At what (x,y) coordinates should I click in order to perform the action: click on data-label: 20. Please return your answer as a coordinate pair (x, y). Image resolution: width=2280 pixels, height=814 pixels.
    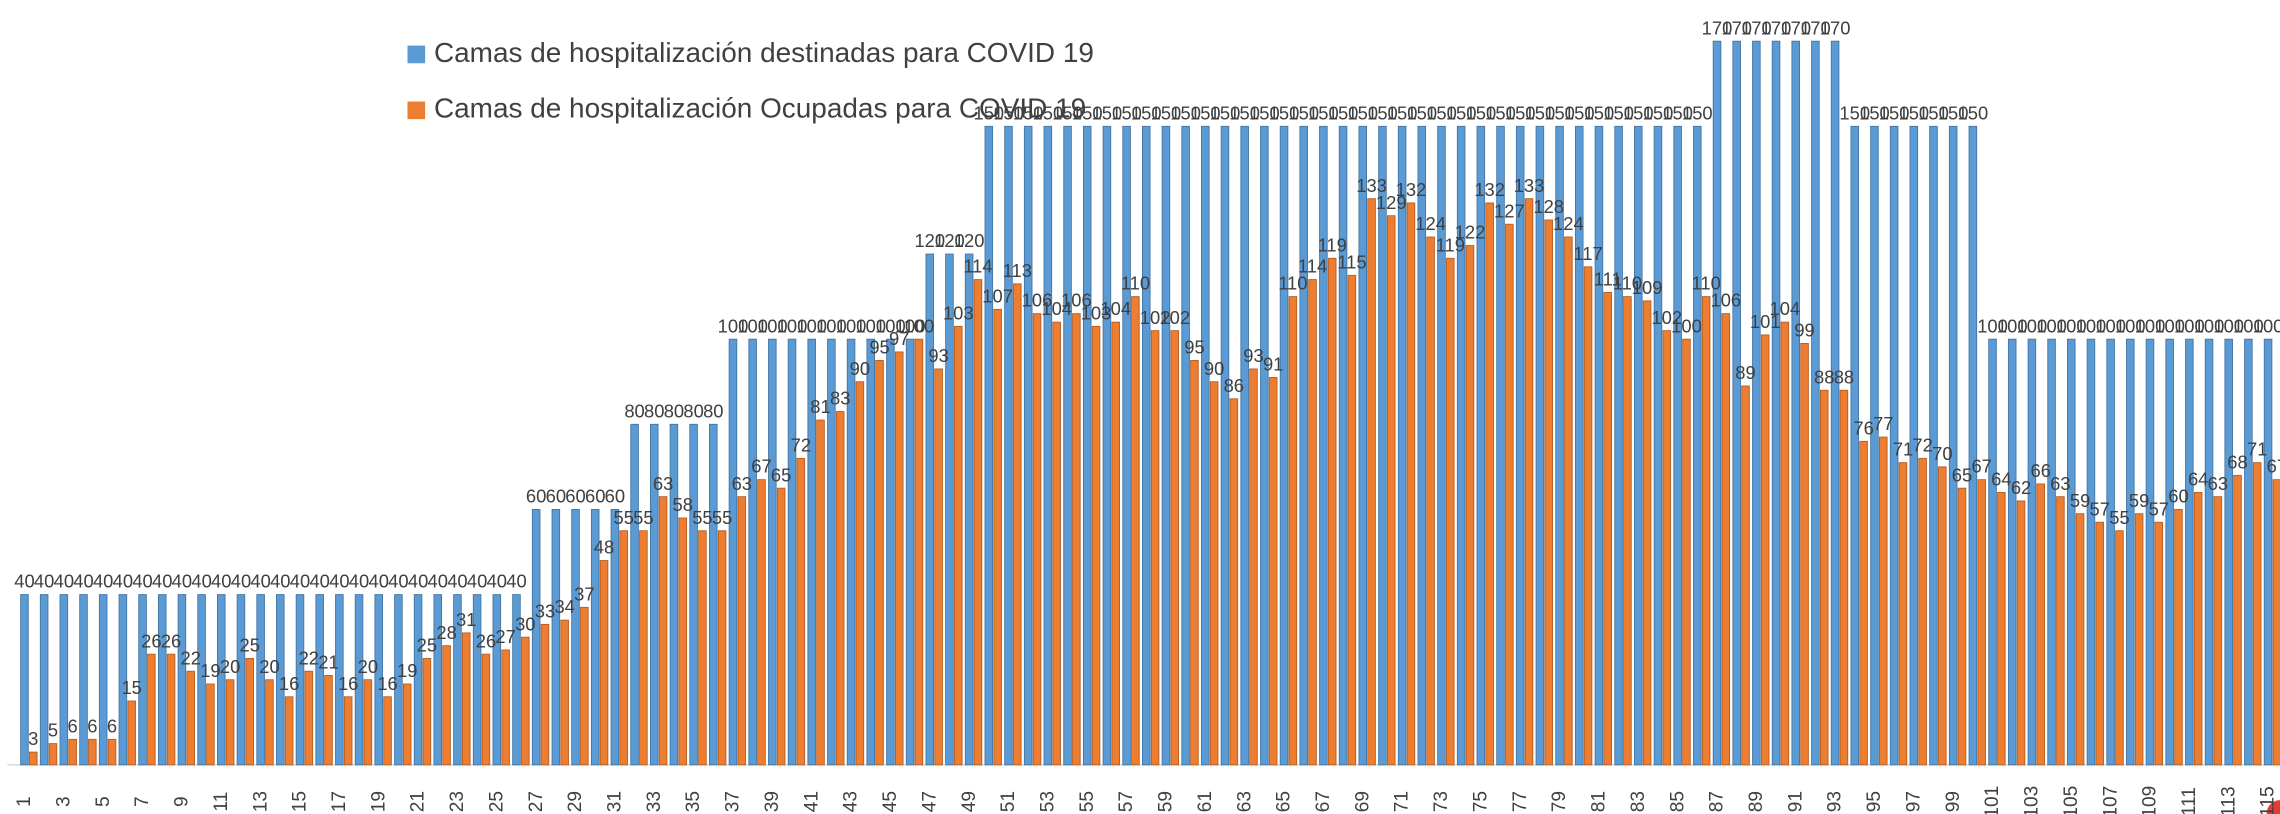
    Looking at the image, I should click on (269, 666).